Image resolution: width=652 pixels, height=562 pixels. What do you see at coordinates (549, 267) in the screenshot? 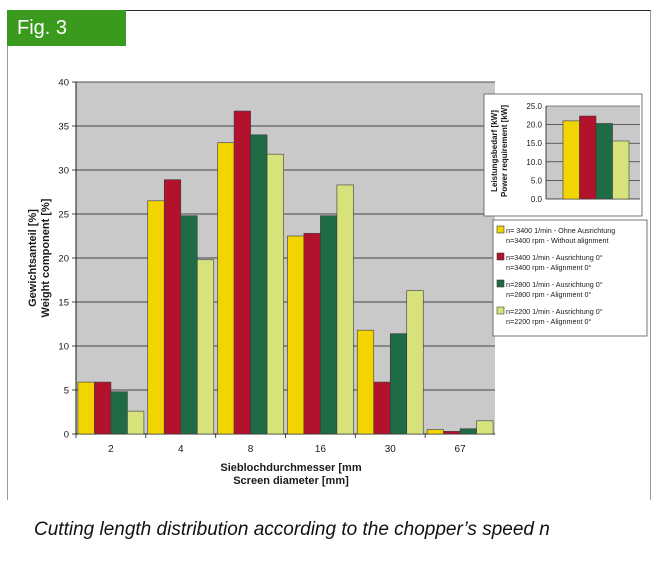
I see `legend-label: n=3400 rpm - Alignment 0°` at bounding box center [549, 267].